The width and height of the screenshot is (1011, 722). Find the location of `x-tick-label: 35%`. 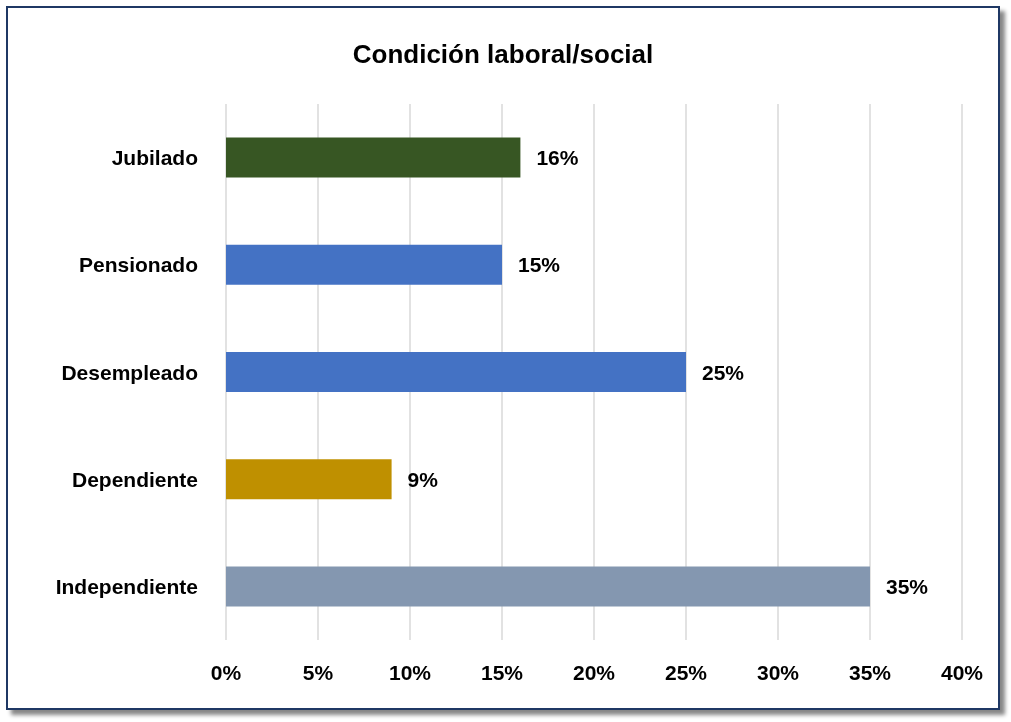

x-tick-label: 35% is located at coordinates (870, 672).